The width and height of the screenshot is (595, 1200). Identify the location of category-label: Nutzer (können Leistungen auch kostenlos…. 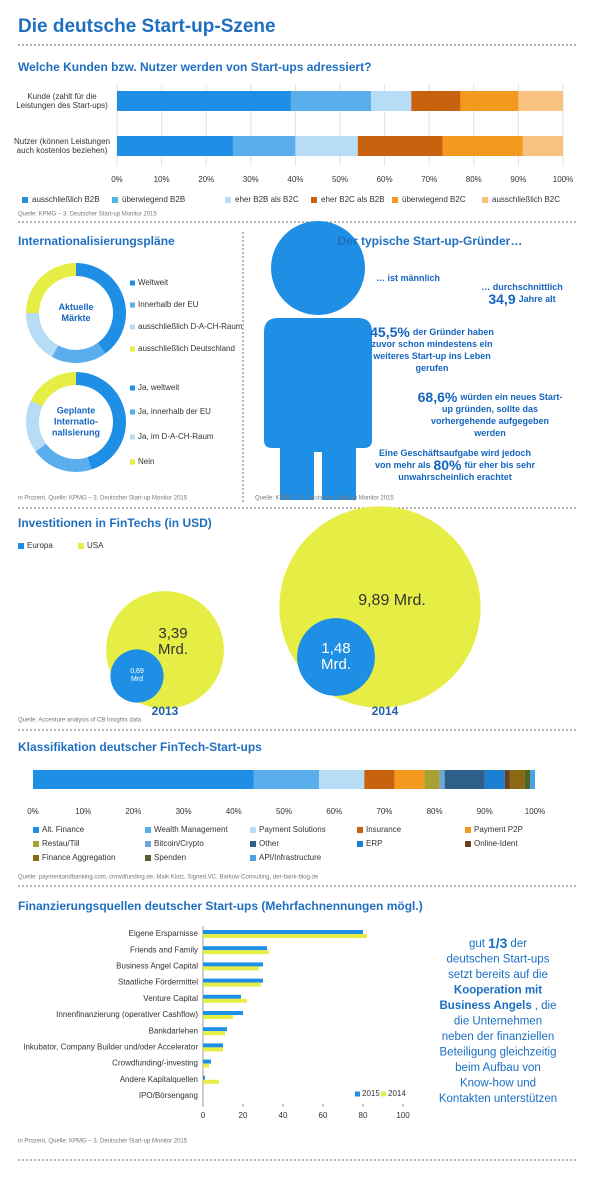
(62, 146).